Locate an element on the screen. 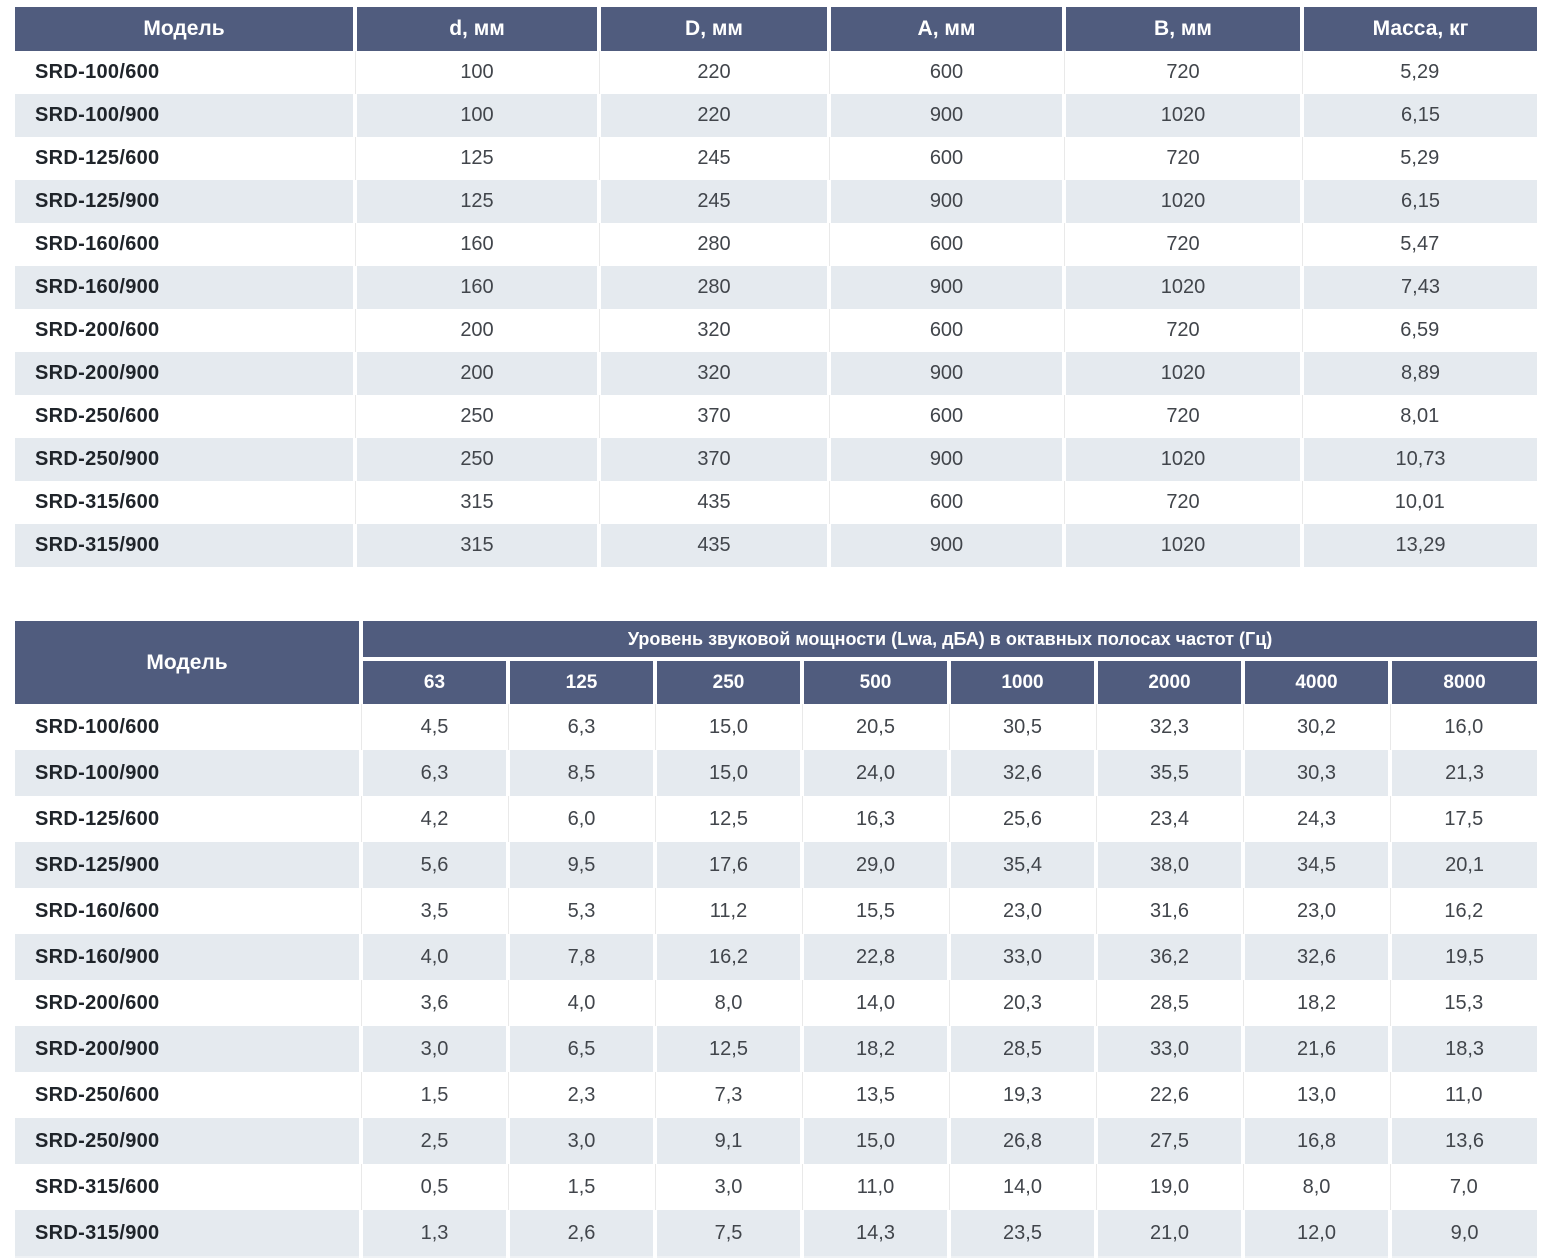 The height and width of the screenshot is (1259, 1552). value-cell: 21,0 is located at coordinates (1170, 1233).